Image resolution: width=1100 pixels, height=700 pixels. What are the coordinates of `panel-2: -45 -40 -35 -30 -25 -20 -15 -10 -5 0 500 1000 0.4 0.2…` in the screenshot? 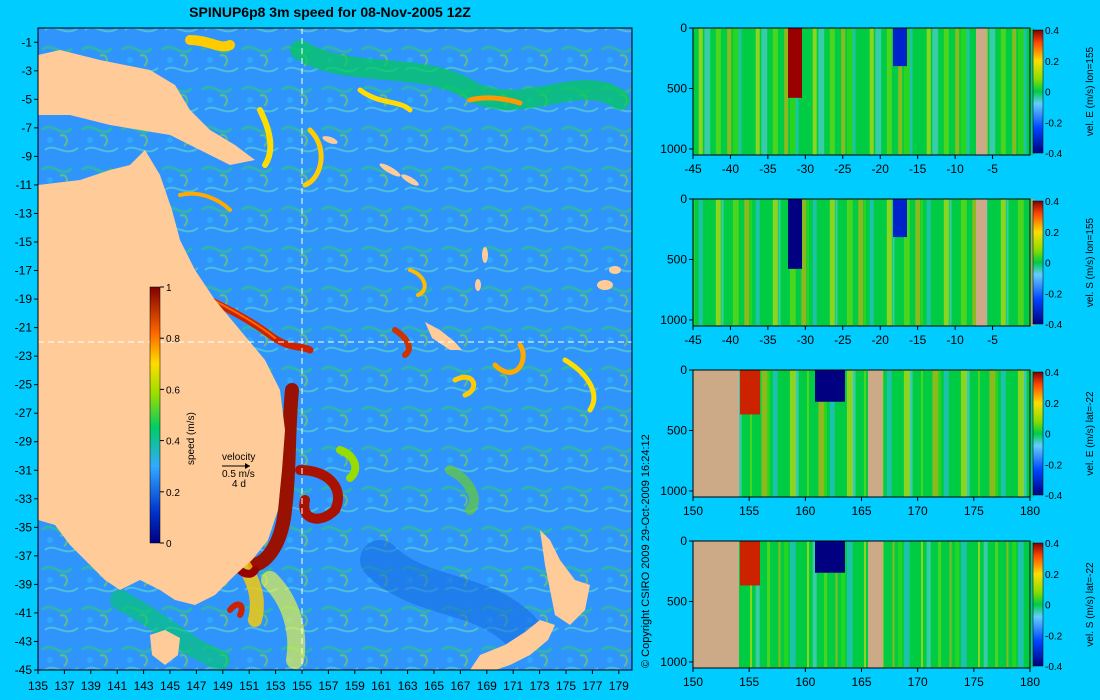 It's located at (878, 269).